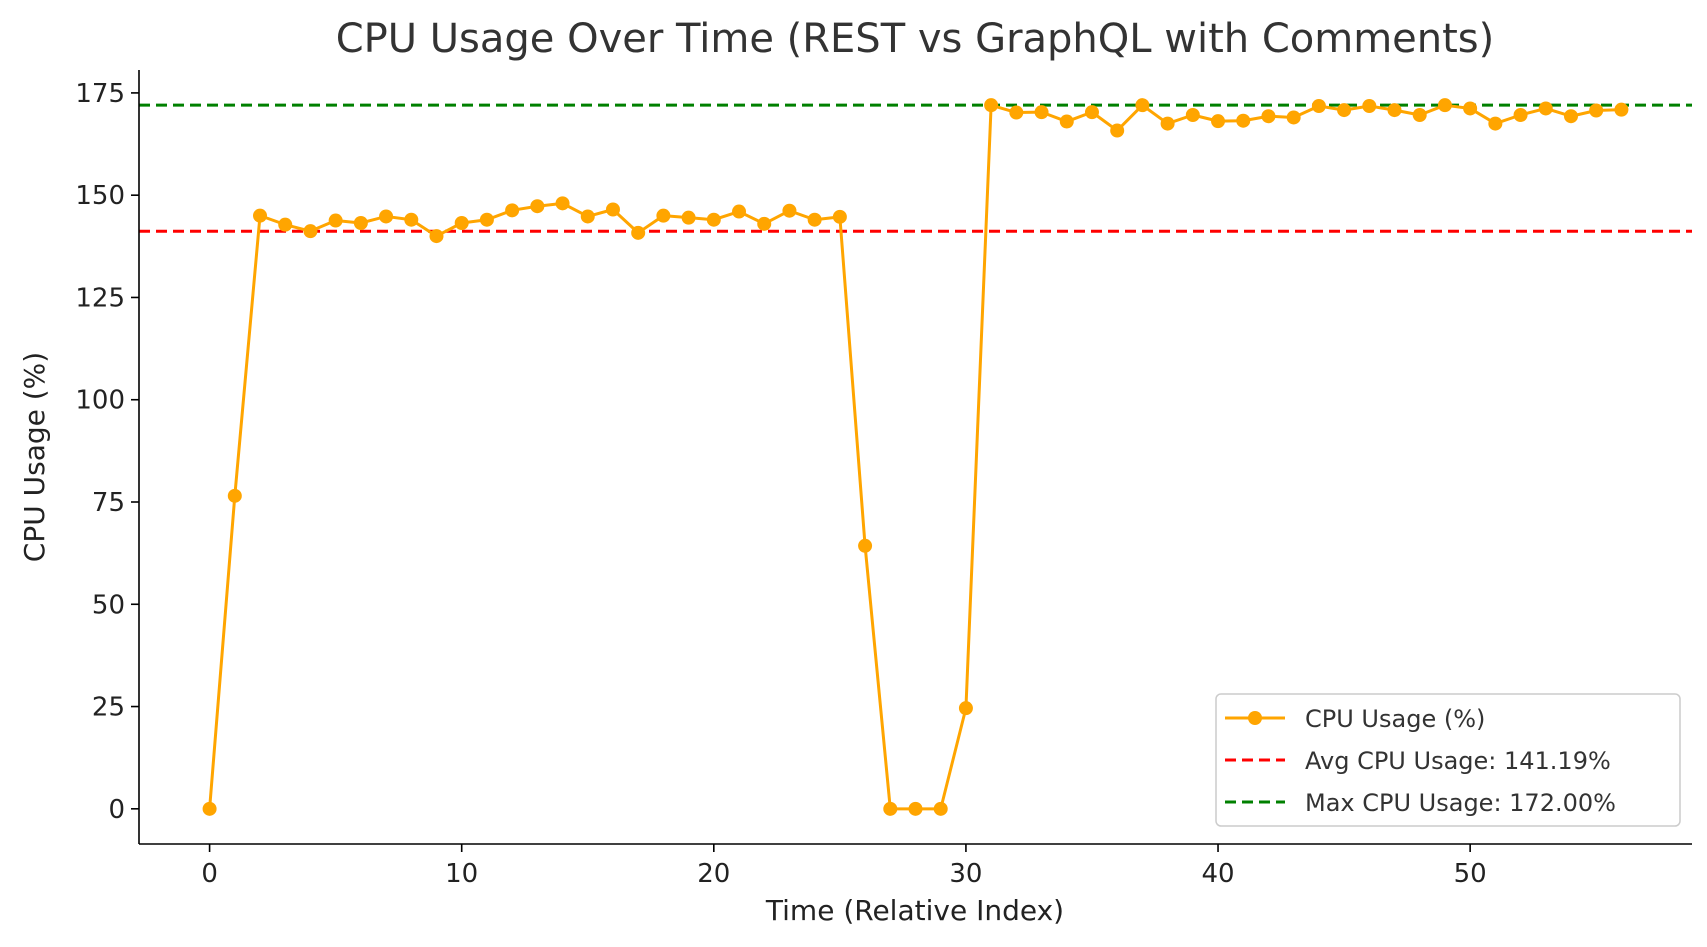 This screenshot has height=947, width=1707. I want to click on y-tick-label: 0, so click(116, 810).